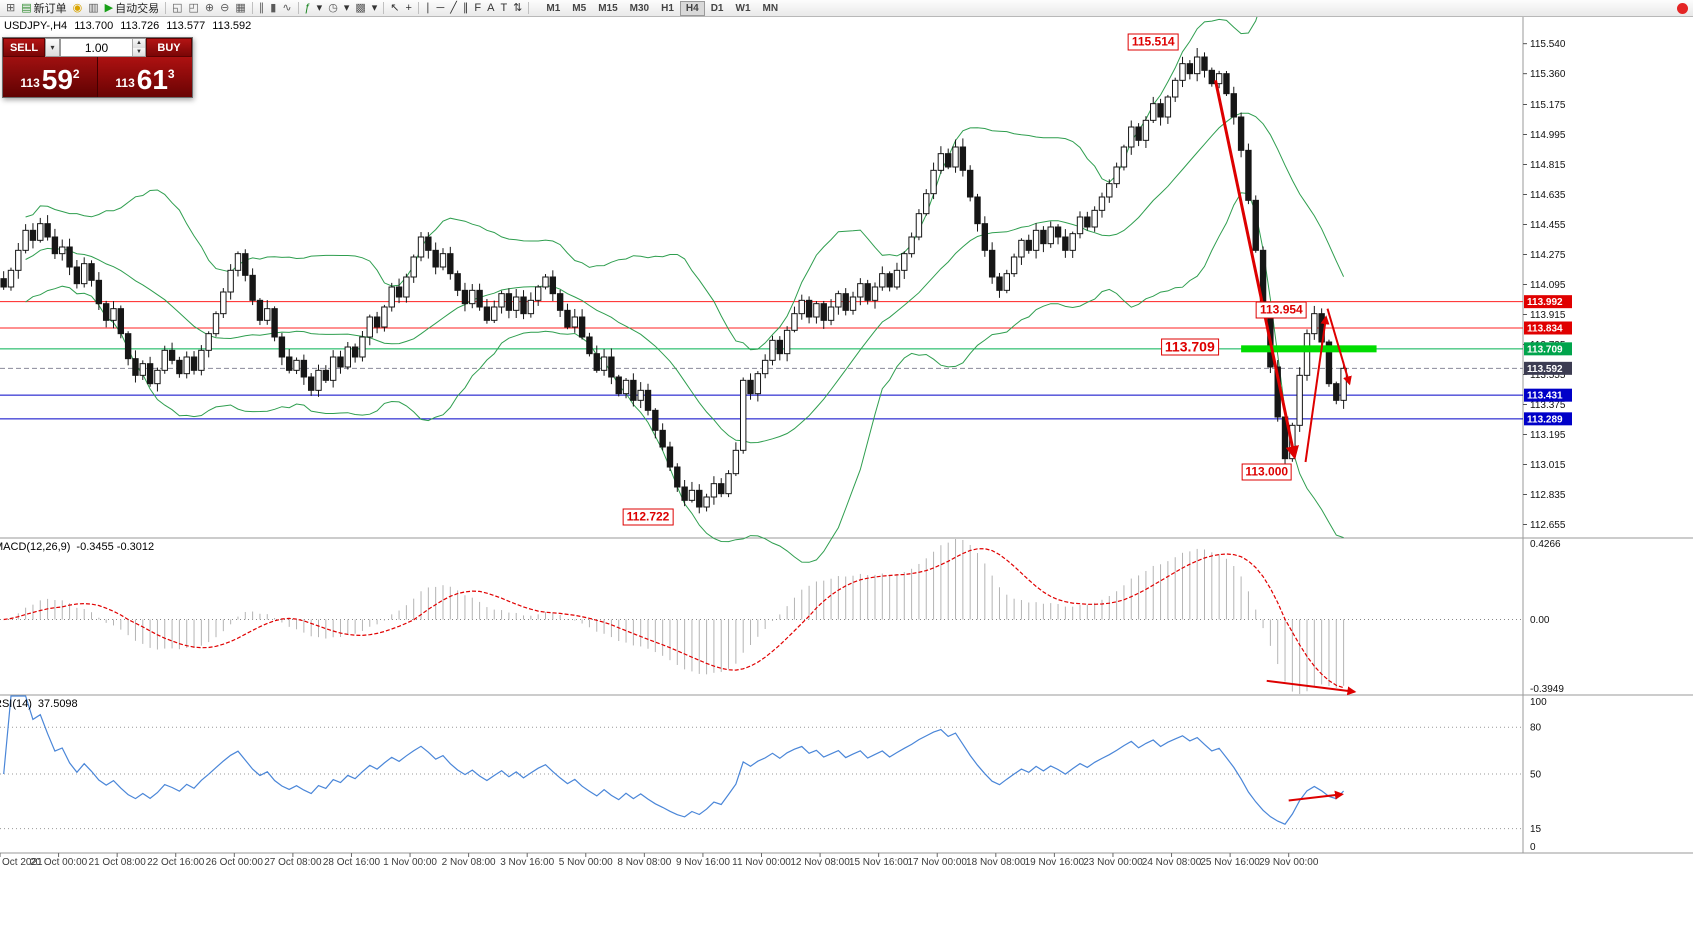 Image resolution: width=1693 pixels, height=942 pixels. Describe the element at coordinates (1172, 862) in the screenshot. I see `time-axis-label: 24 Nov 08:00` at that location.